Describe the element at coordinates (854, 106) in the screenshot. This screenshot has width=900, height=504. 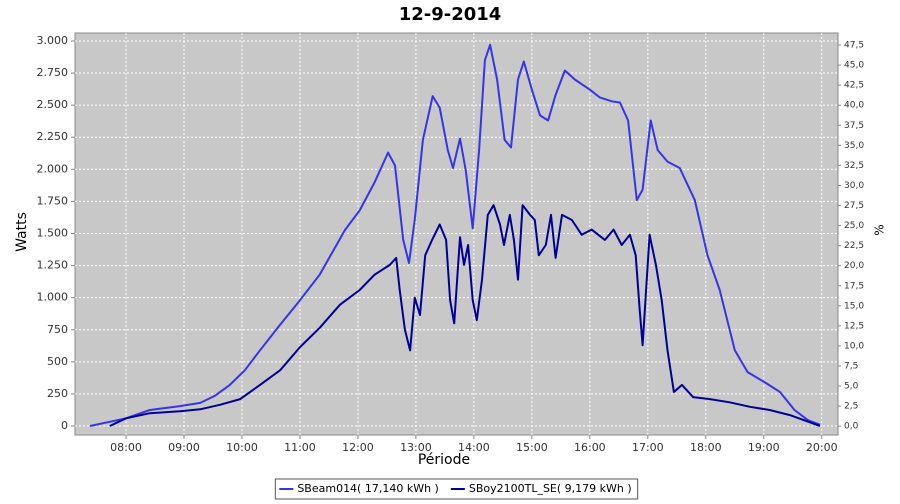
I see `y2-tick-label: 40,0` at that location.